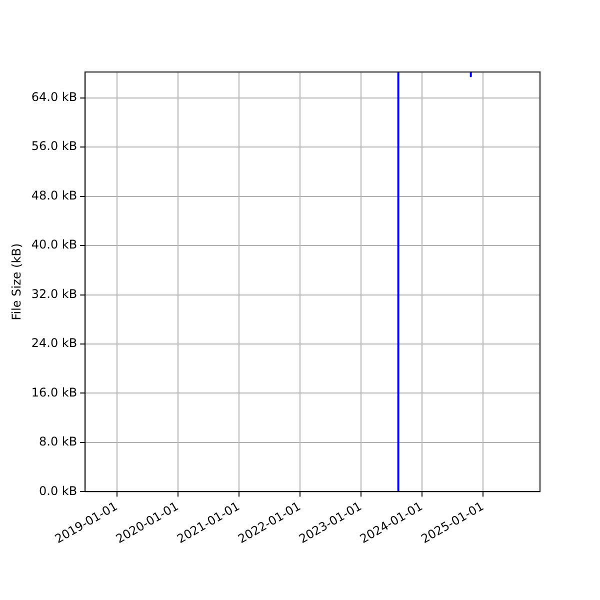  Describe the element at coordinates (54, 392) in the screenshot. I see `y-tick-label: 16.0 kB` at that location.